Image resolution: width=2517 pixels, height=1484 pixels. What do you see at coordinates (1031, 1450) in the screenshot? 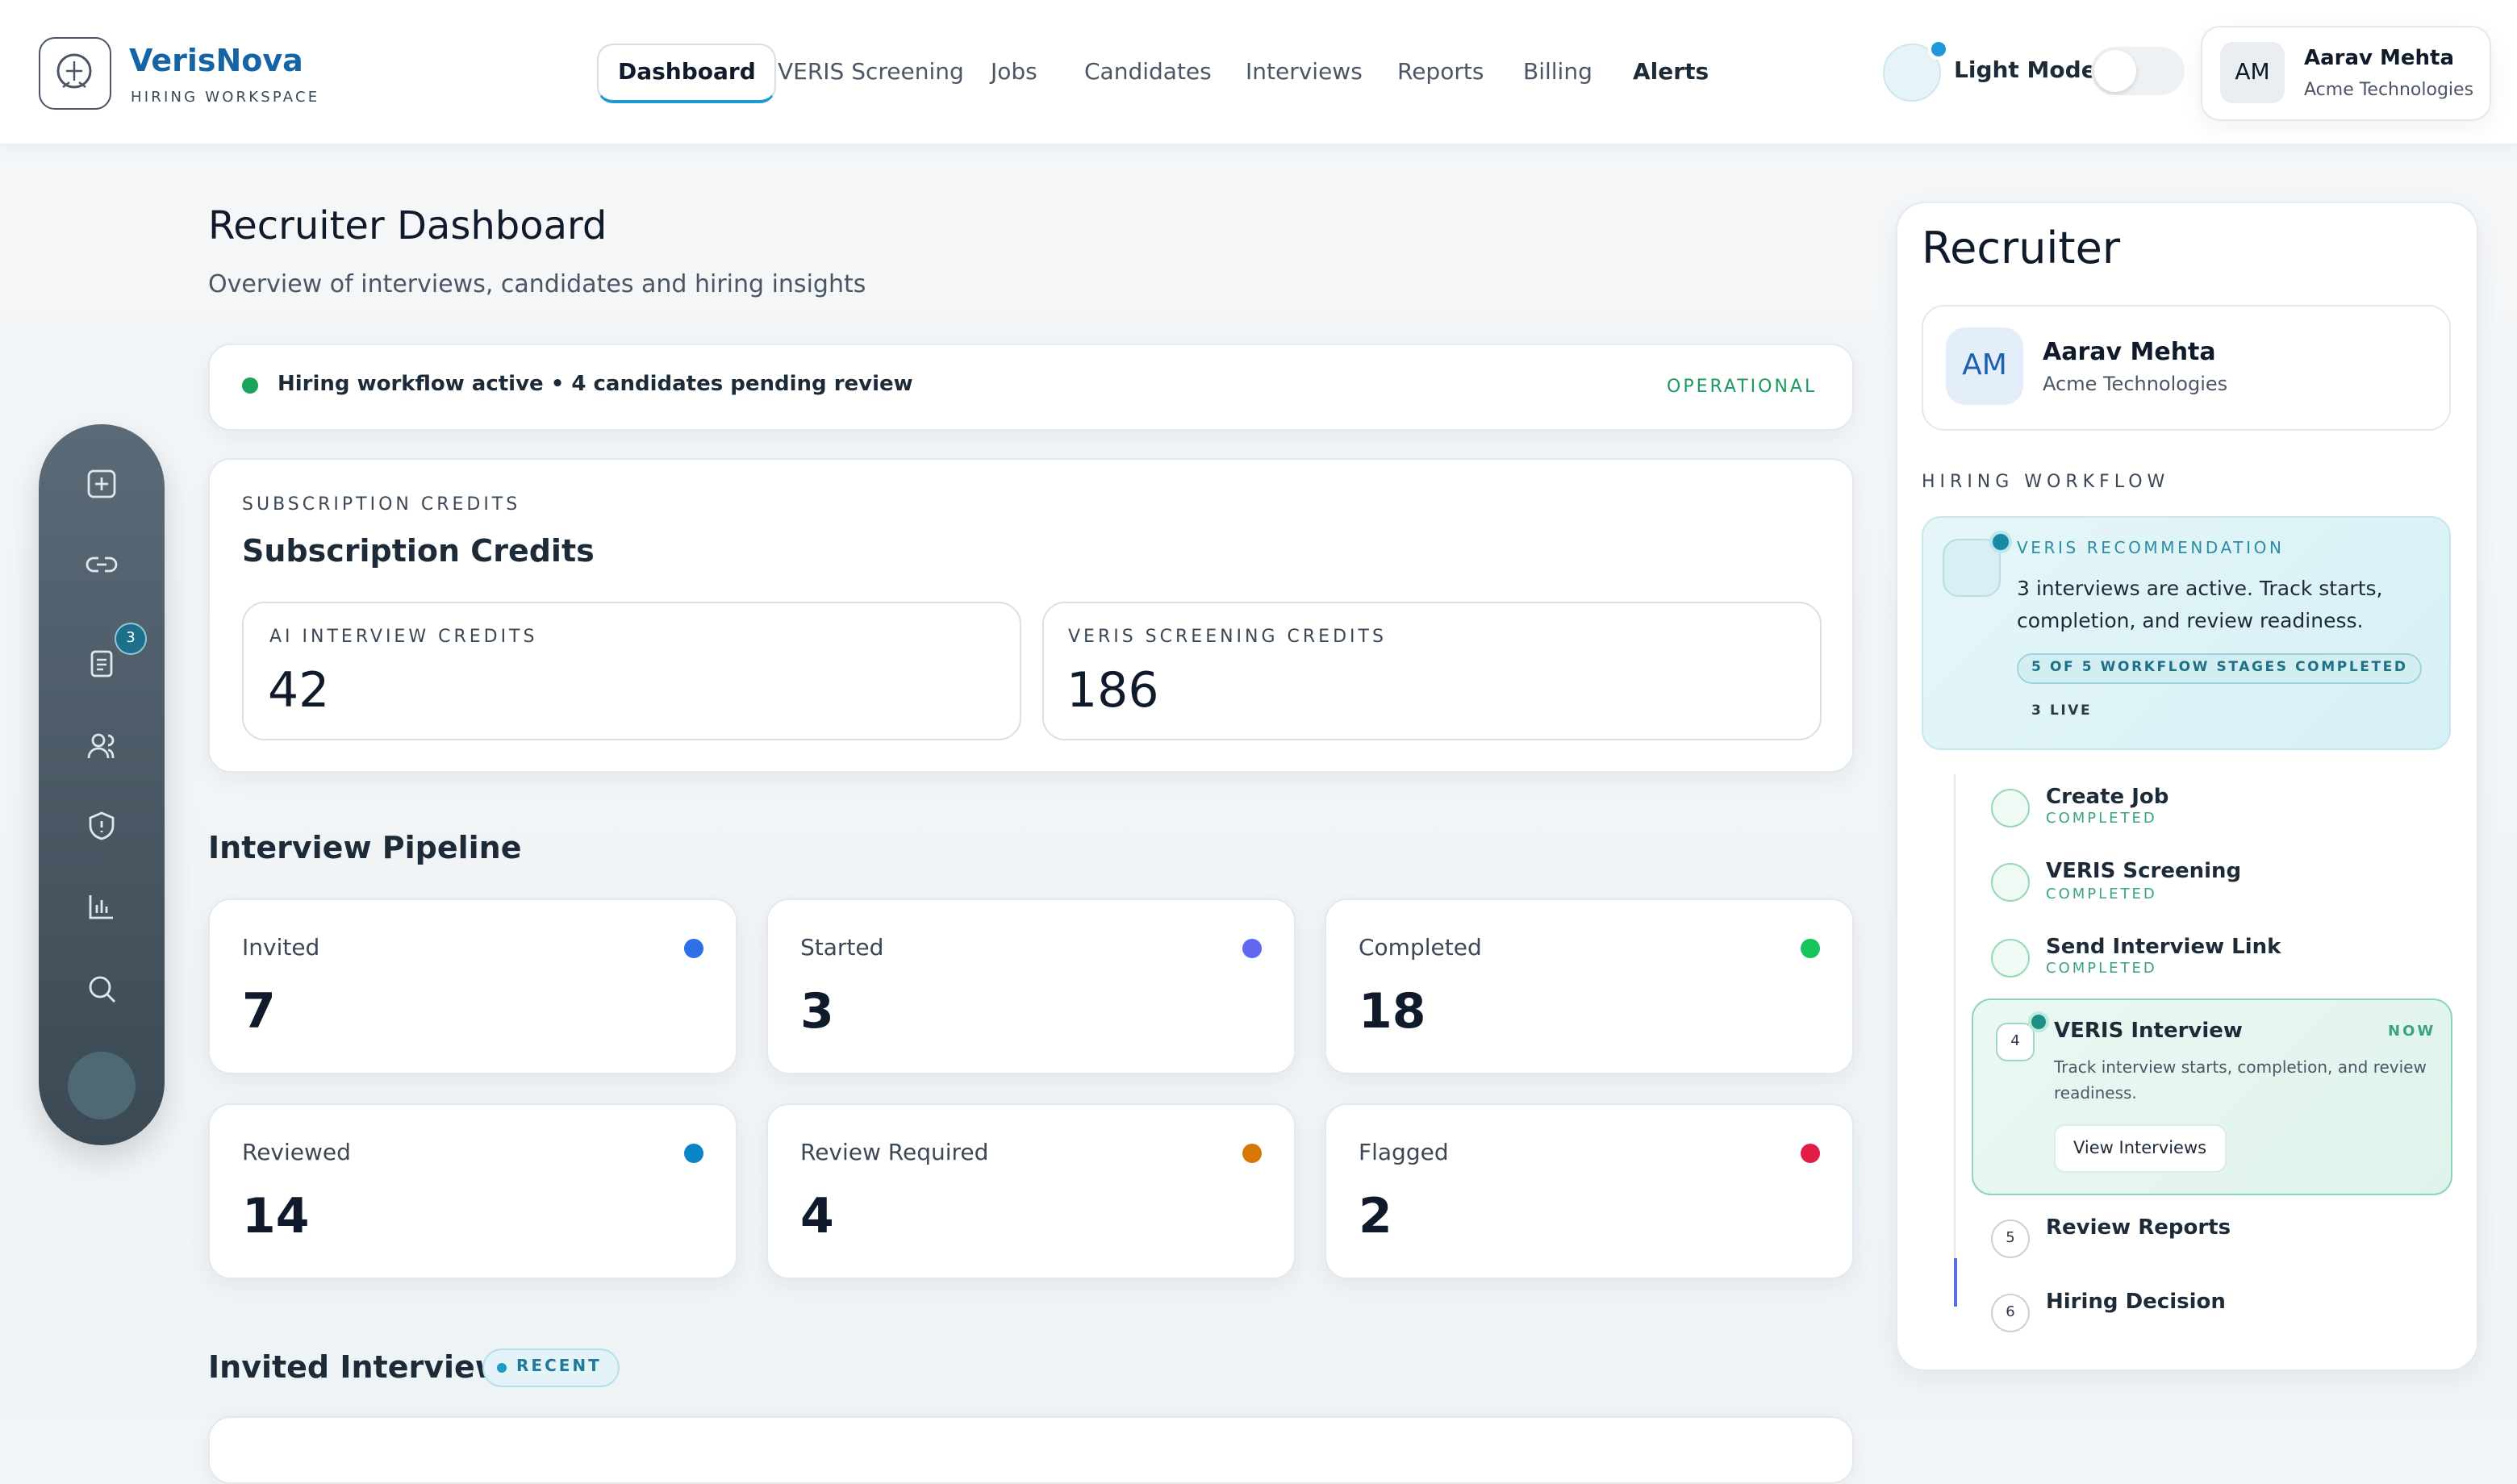
I see `invited-card` at bounding box center [1031, 1450].